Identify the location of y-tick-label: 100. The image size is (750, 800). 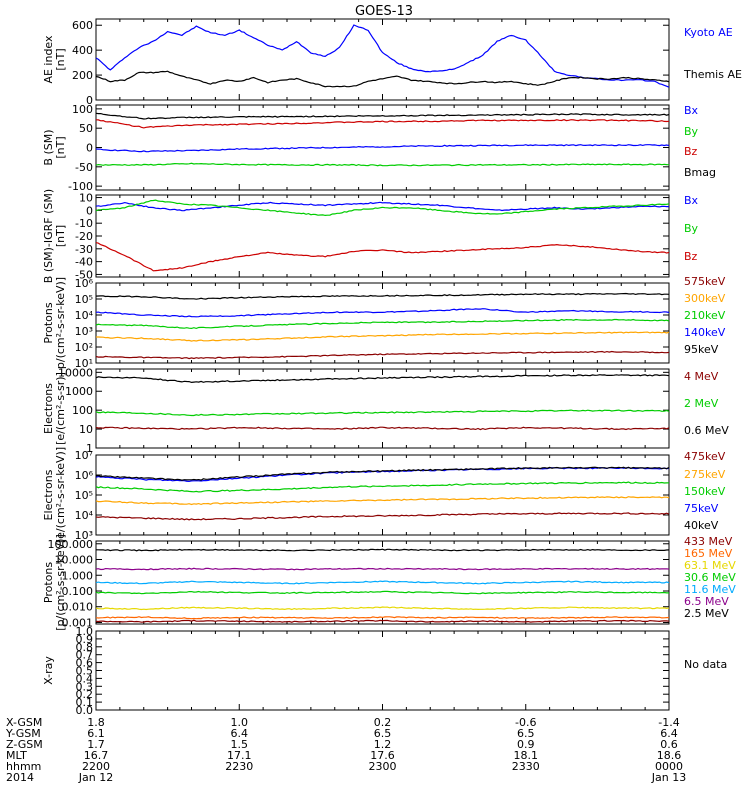
(82, 109).